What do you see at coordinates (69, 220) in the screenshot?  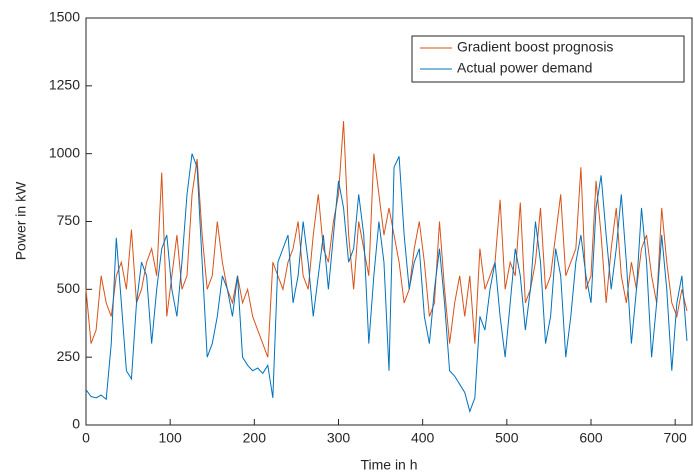 I see `y-tick-label: 750` at bounding box center [69, 220].